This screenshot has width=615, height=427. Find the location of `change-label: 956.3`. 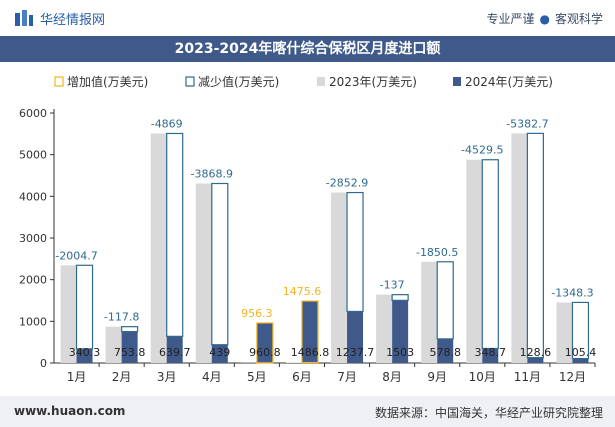

change-label: 956.3 is located at coordinates (257, 313).